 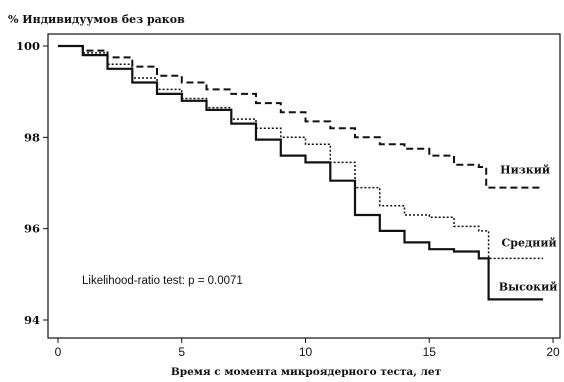 I want to click on y-tick-label: 94, so click(x=32, y=320).